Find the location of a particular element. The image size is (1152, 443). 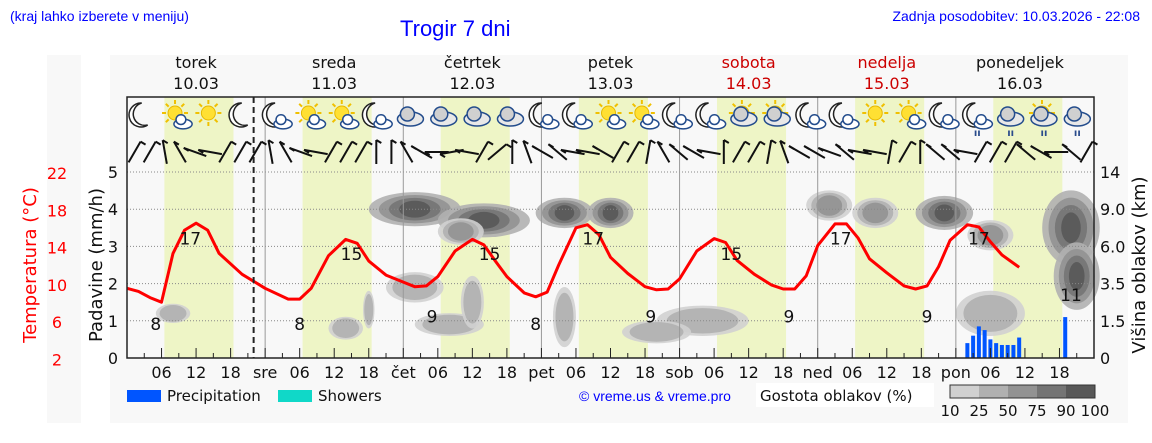

cloud-height-tick: 6.0 is located at coordinates (1112, 246).